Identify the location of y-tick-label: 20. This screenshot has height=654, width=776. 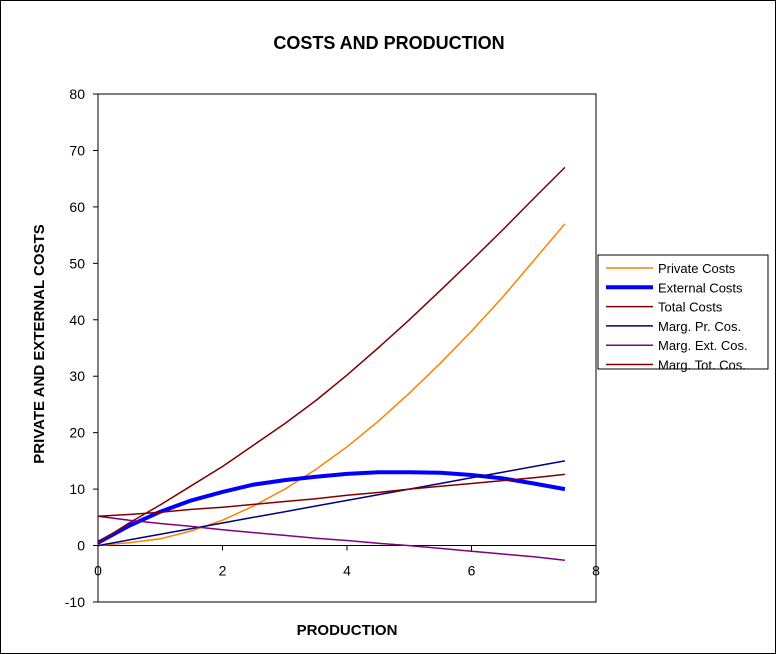
(77, 433).